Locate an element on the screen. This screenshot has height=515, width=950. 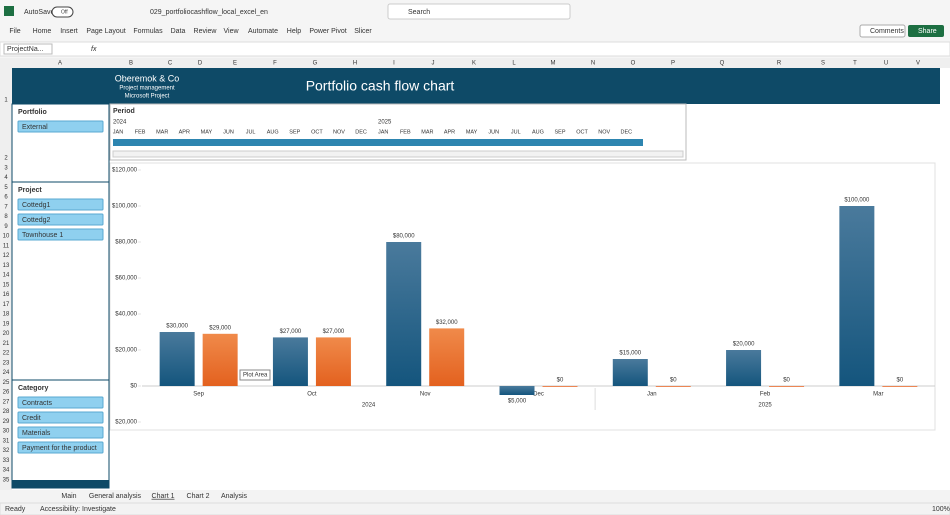
sheet-tab: Chart 2 is located at coordinates (198, 496).